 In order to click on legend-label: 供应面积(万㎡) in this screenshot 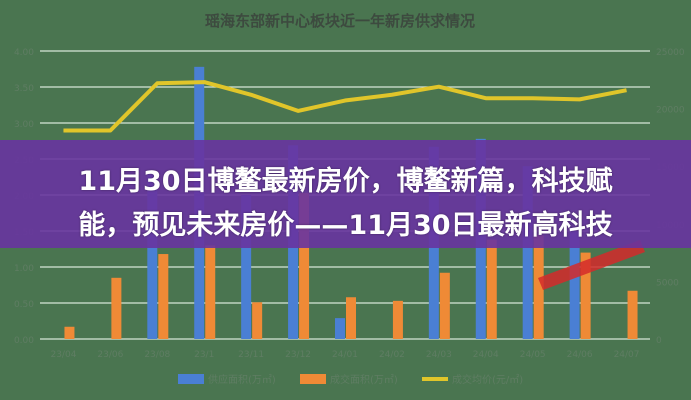, I will do `click(242, 379)`.